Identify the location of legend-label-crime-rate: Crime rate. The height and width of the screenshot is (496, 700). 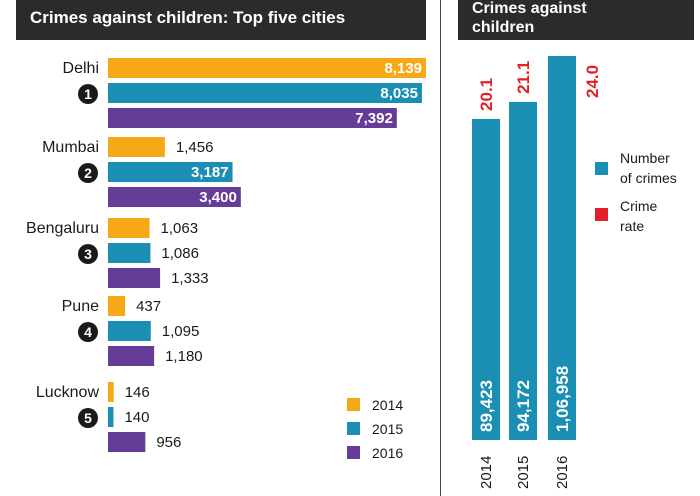
(639, 216).